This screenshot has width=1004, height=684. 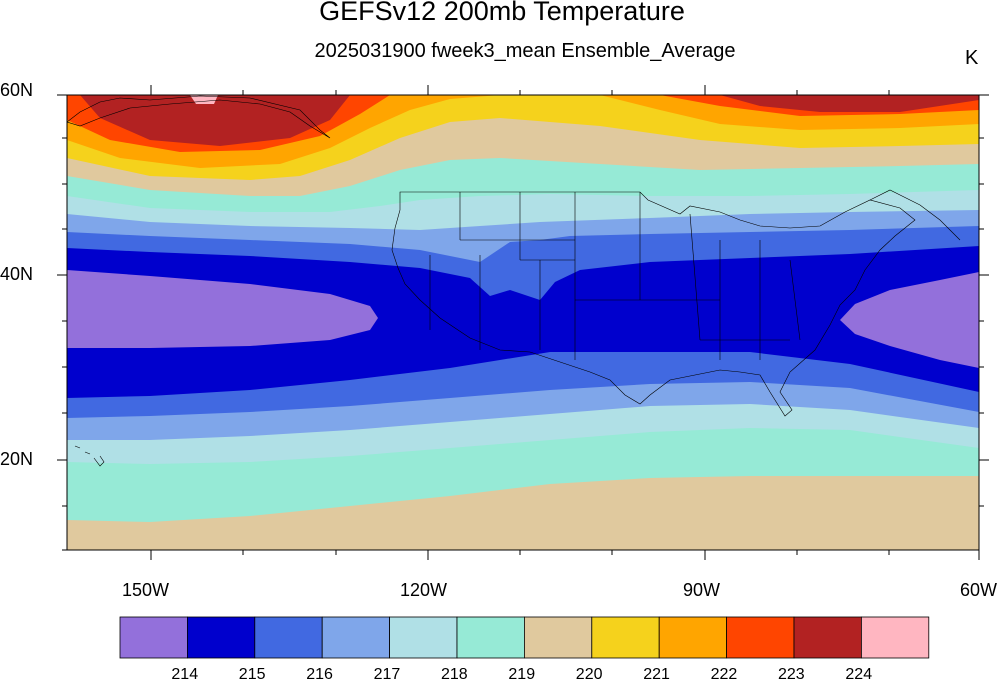 I want to click on colorbar-label: 220, so click(x=589, y=674).